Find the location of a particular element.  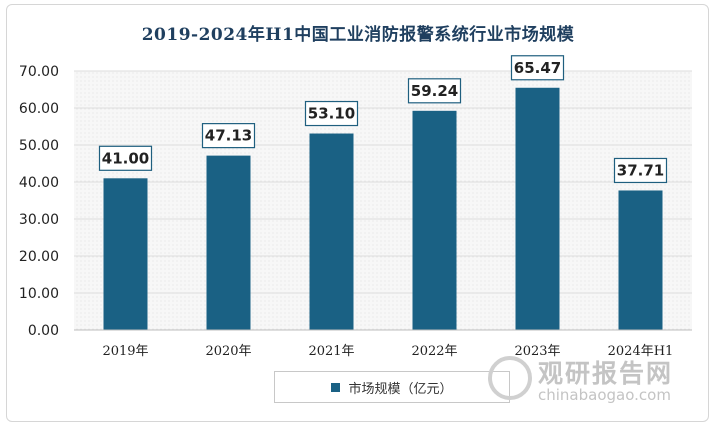

y-tick-label: 70.00 is located at coordinates (39, 72).